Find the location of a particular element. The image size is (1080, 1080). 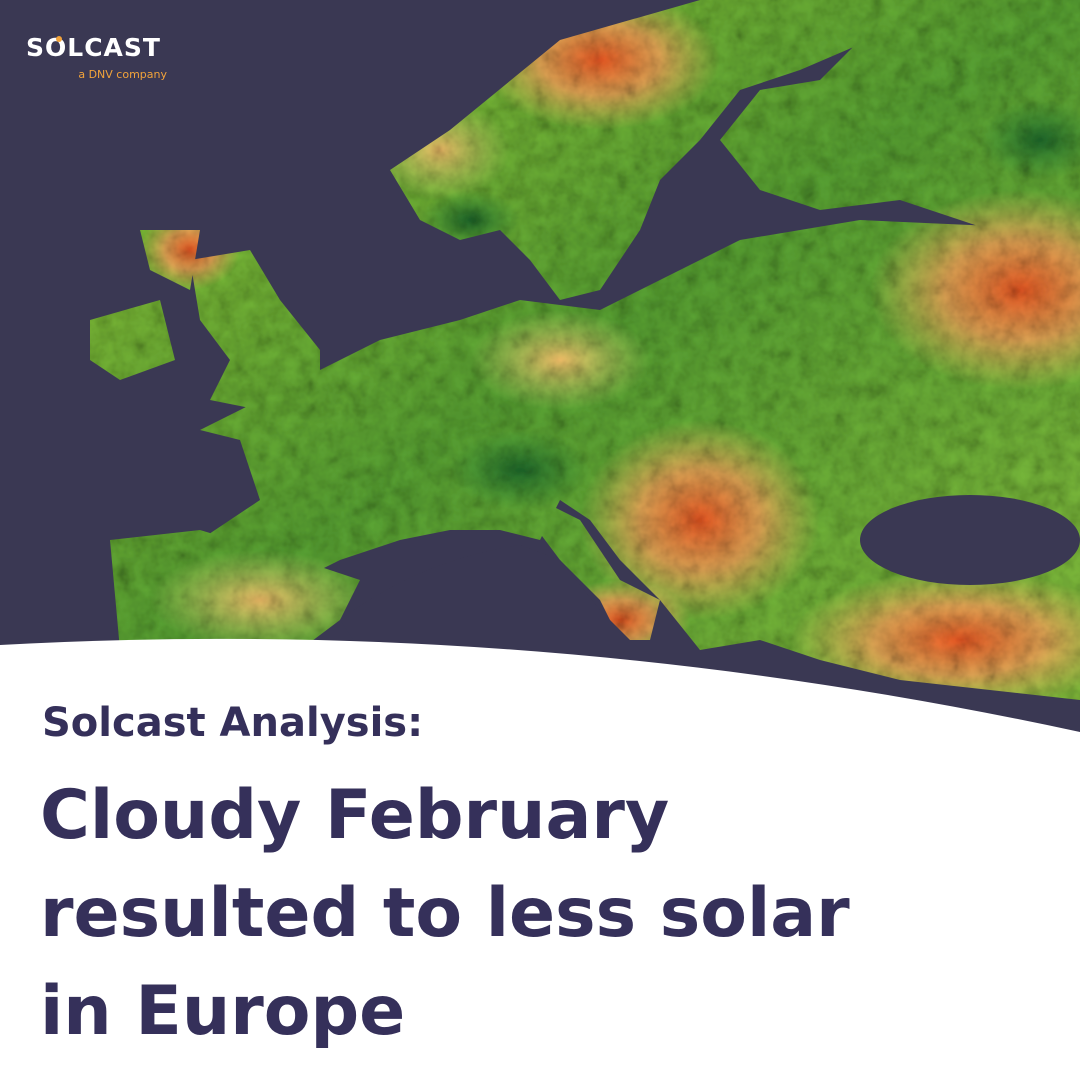

mediterranean is located at coordinates (490, 602).